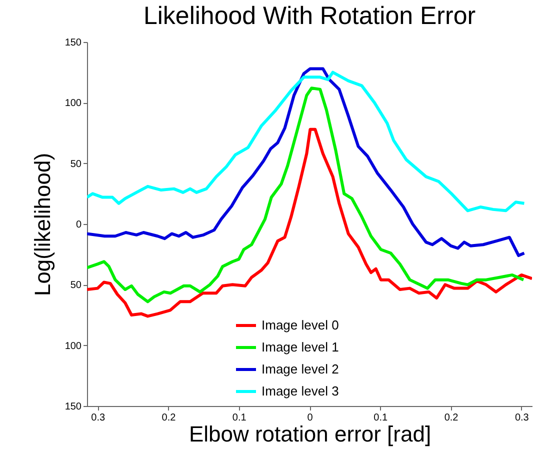 The width and height of the screenshot is (539, 452). Describe the element at coordinates (300, 391) in the screenshot. I see `legend-label: Image level 3` at that location.